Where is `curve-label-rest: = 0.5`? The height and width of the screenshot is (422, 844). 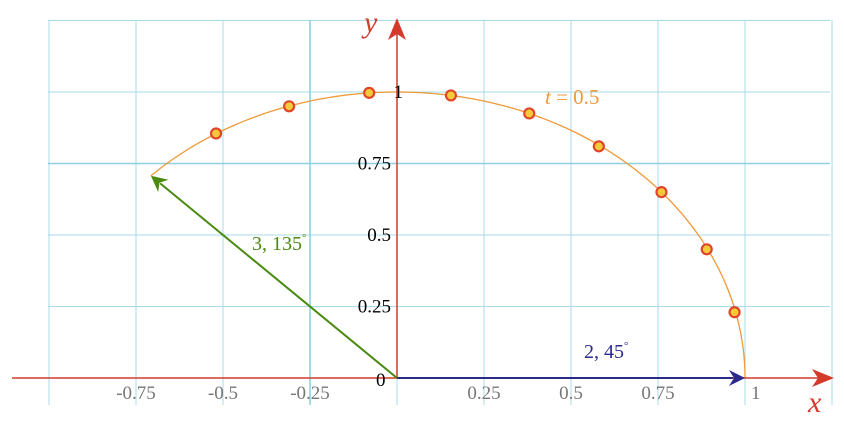
curve-label-rest: = 0.5 is located at coordinates (575, 97).